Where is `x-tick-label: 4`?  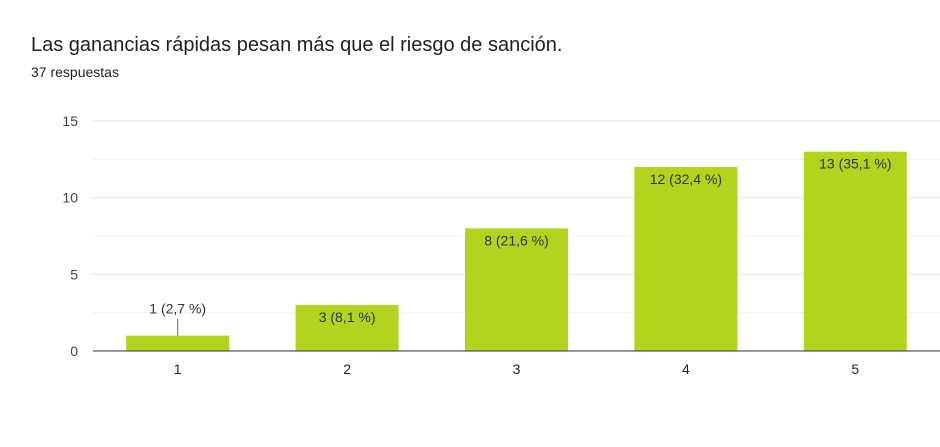
x-tick-label: 4 is located at coordinates (686, 369).